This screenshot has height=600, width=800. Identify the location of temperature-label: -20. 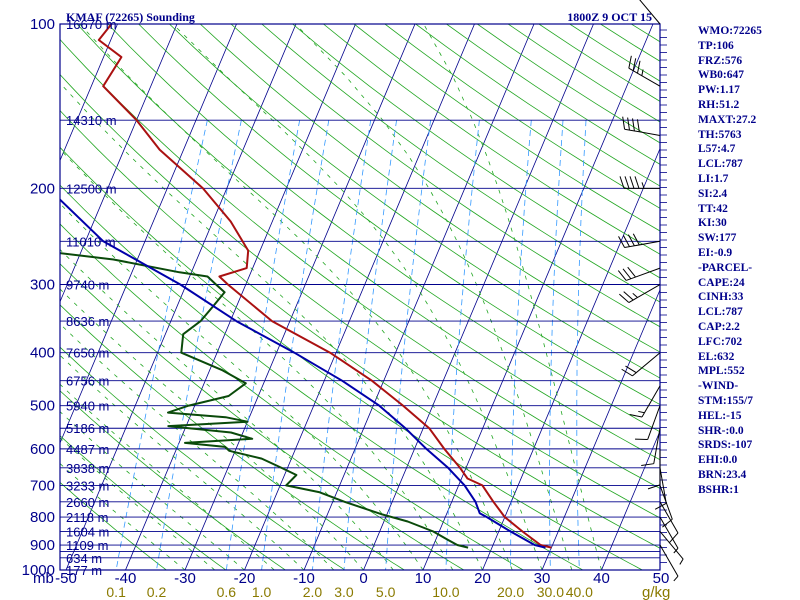
(245, 578).